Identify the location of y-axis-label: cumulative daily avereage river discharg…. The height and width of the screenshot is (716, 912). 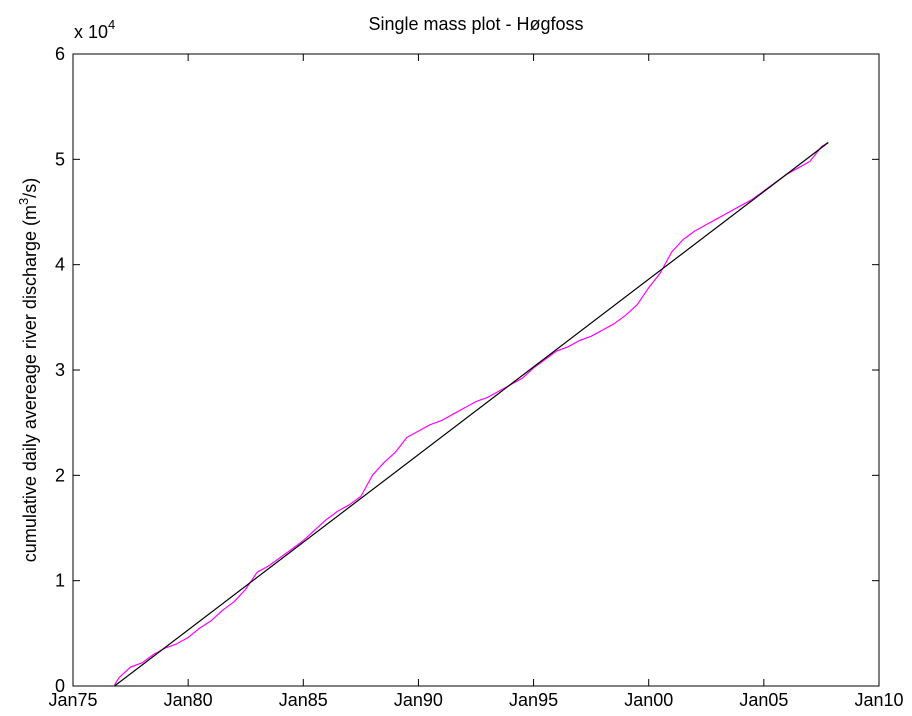
(28, 370).